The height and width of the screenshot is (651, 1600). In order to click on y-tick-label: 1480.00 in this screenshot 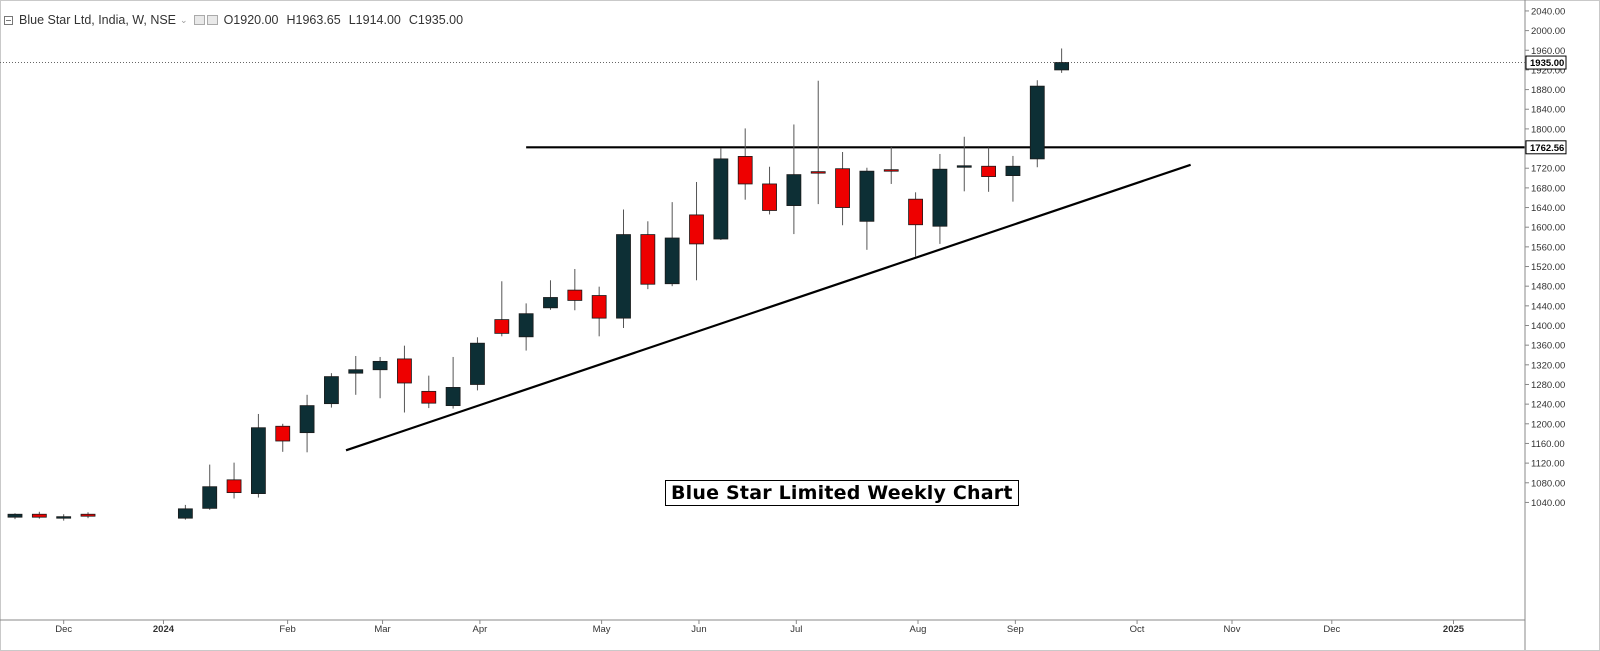, I will do `click(1548, 287)`.